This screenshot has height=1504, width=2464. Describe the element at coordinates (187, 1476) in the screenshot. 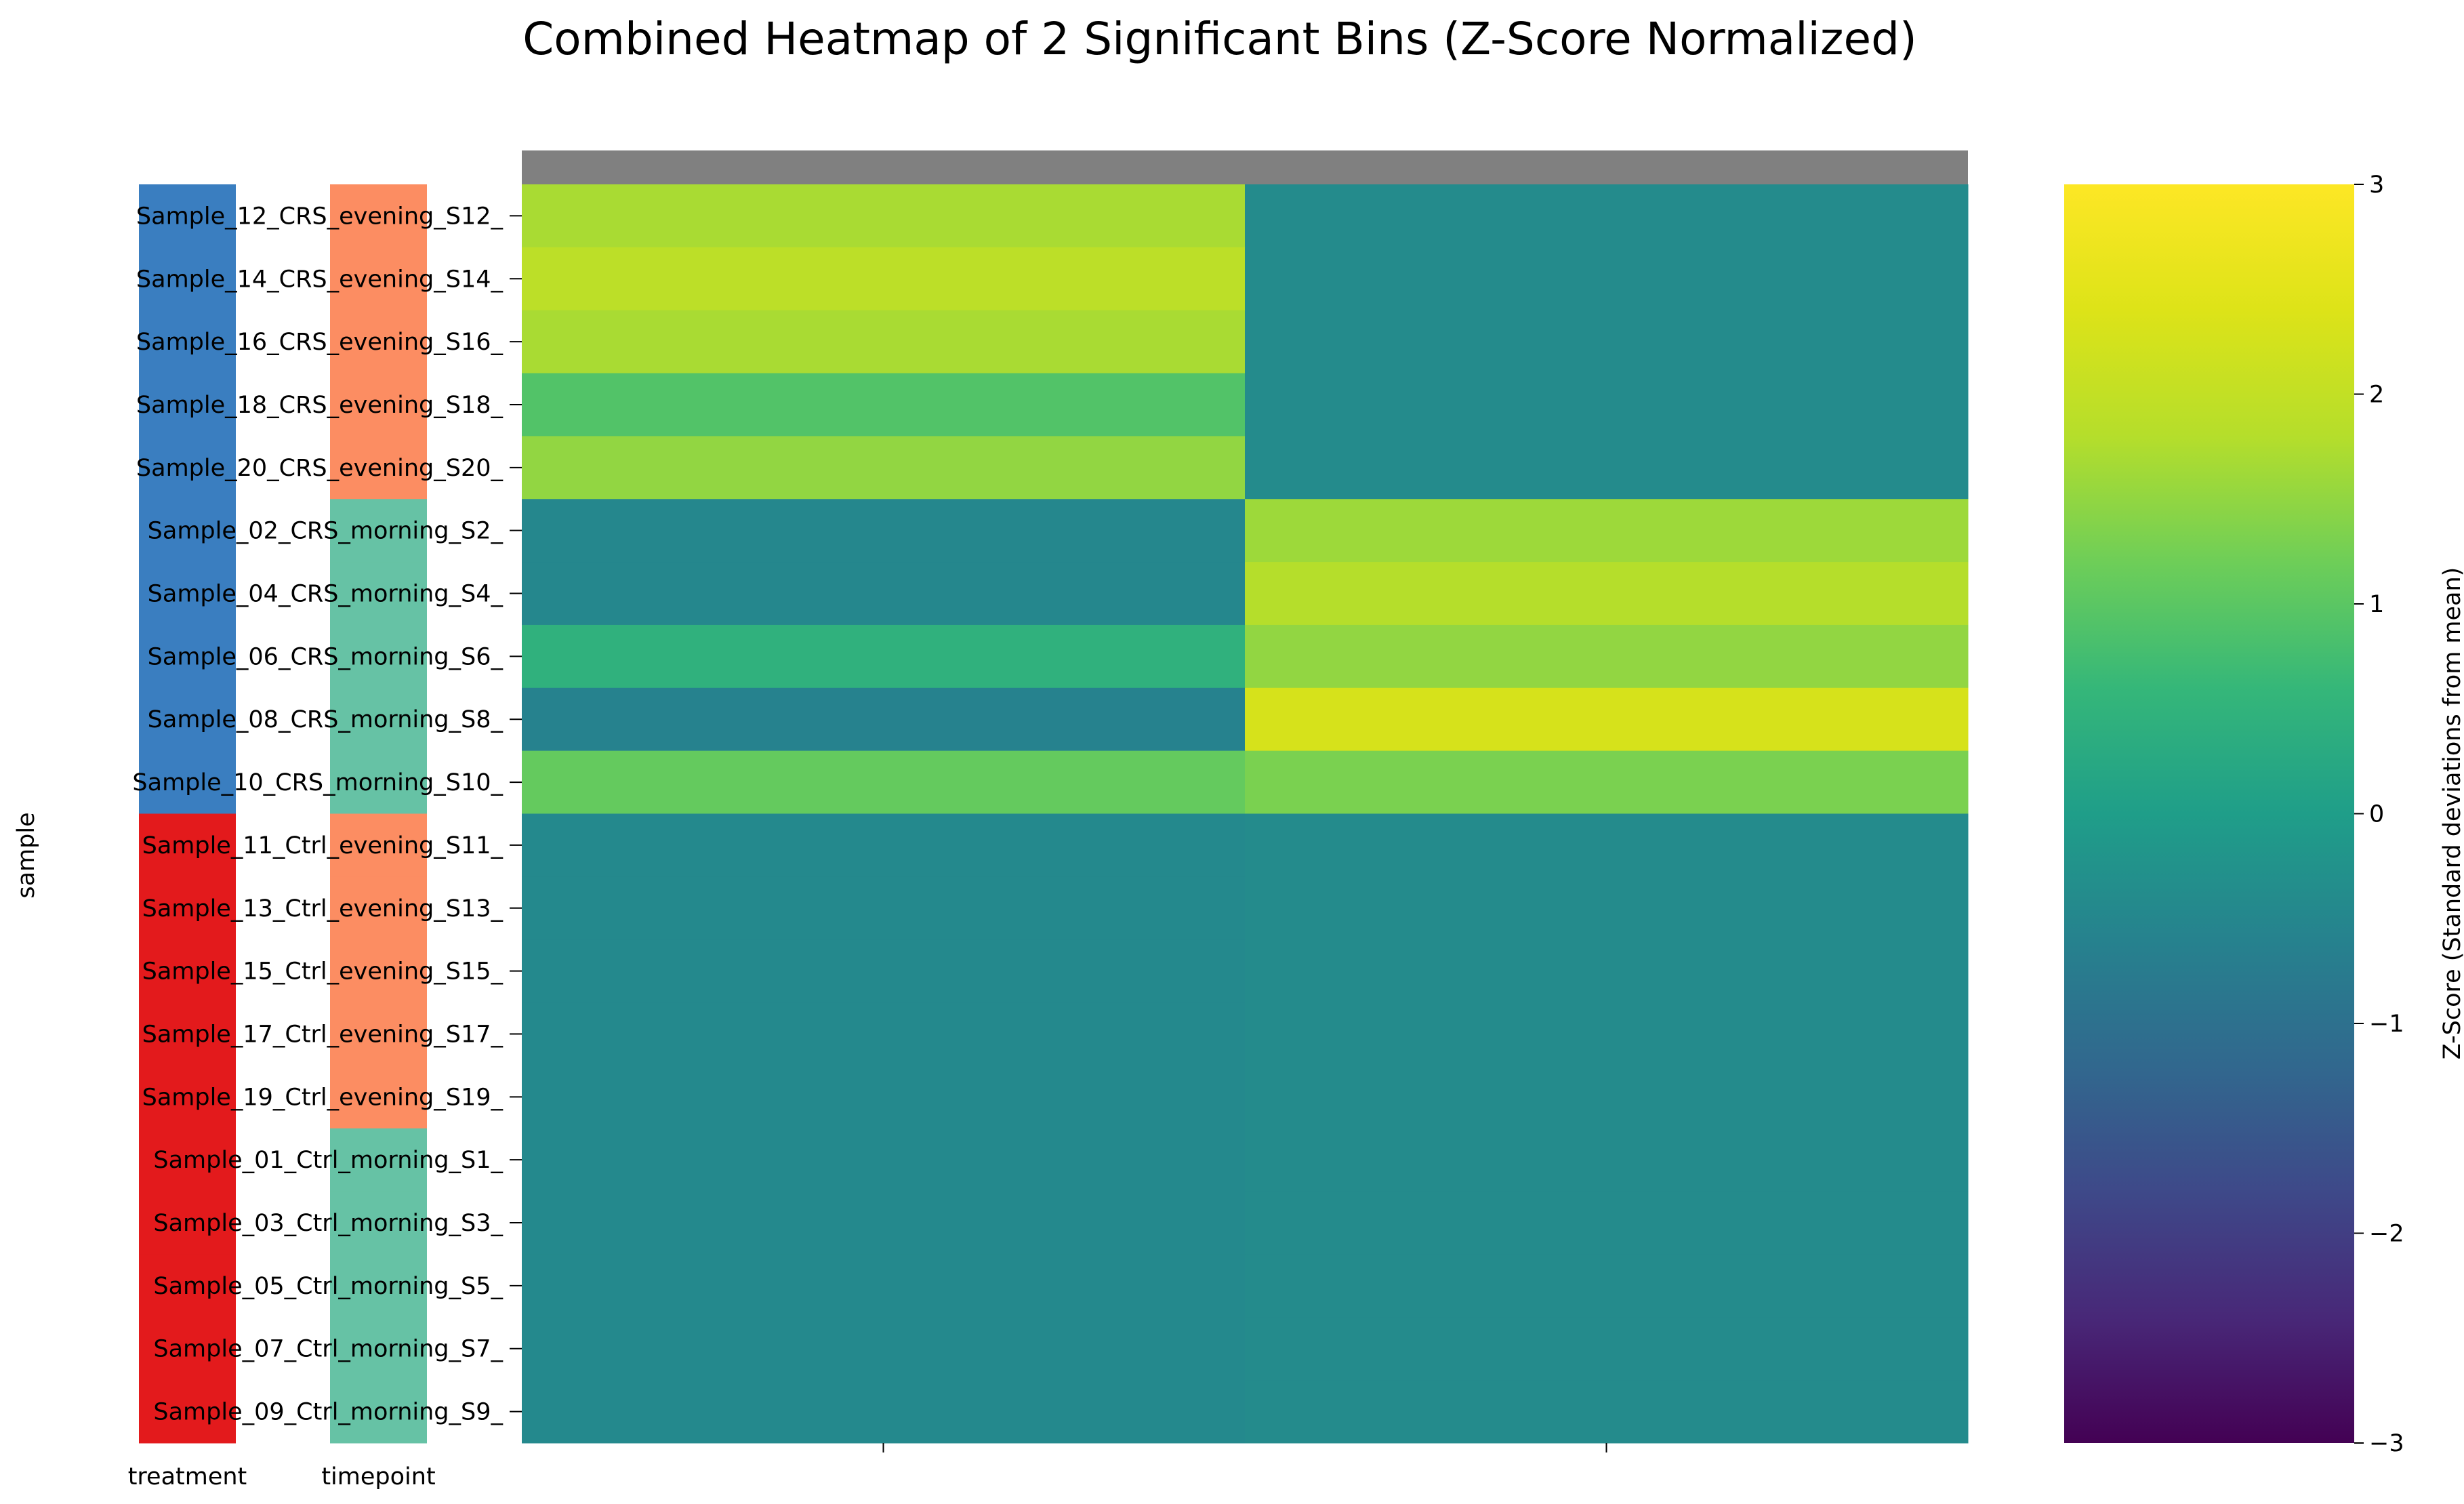

I see `annotation-label-treatment: treatment` at that location.